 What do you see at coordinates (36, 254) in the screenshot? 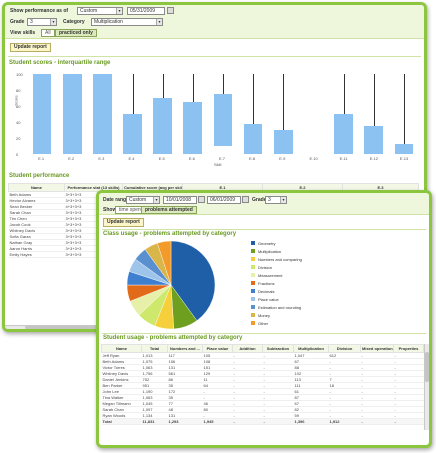
I see `student-name-link: Emily Hayes` at bounding box center [36, 254].